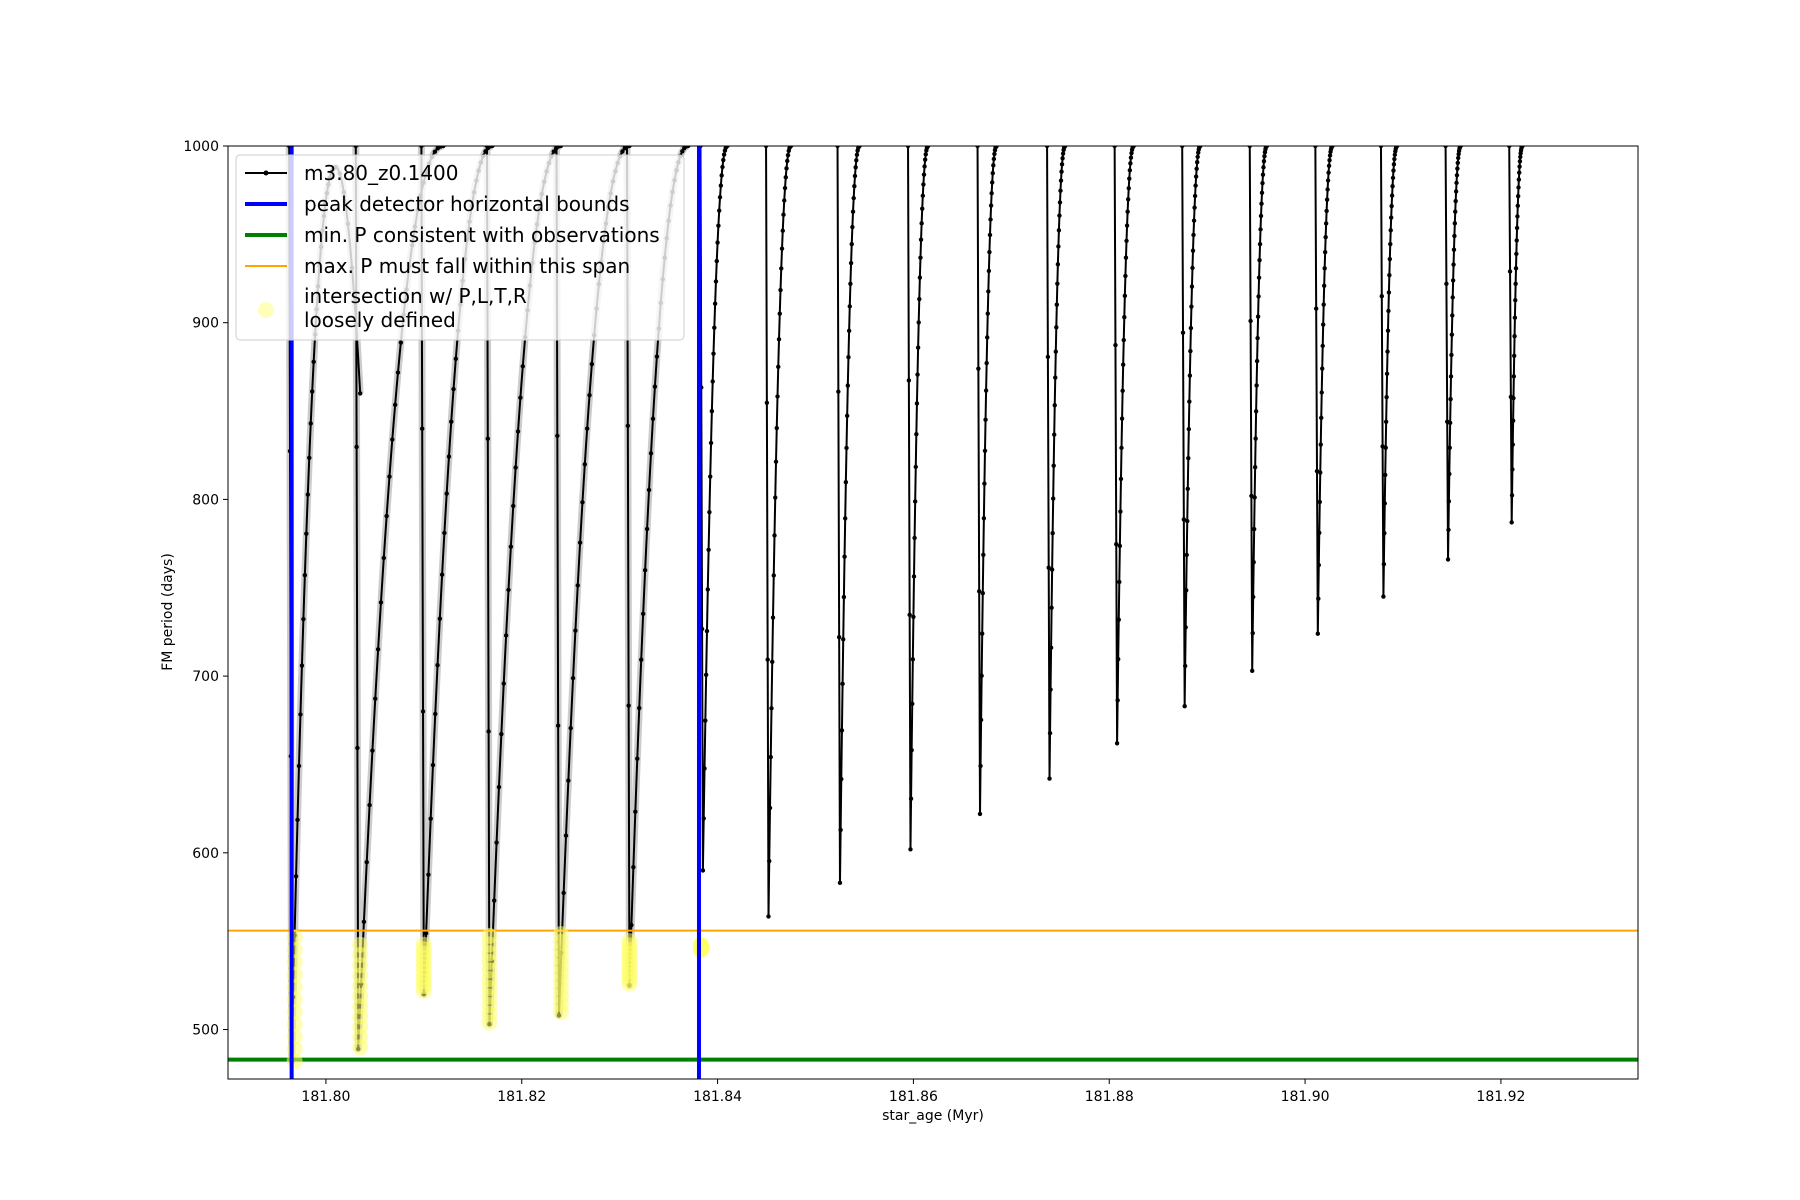 The width and height of the screenshot is (1800, 1200). What do you see at coordinates (325, 1097) in the screenshot?
I see `x-tick-label: 181.80` at bounding box center [325, 1097].